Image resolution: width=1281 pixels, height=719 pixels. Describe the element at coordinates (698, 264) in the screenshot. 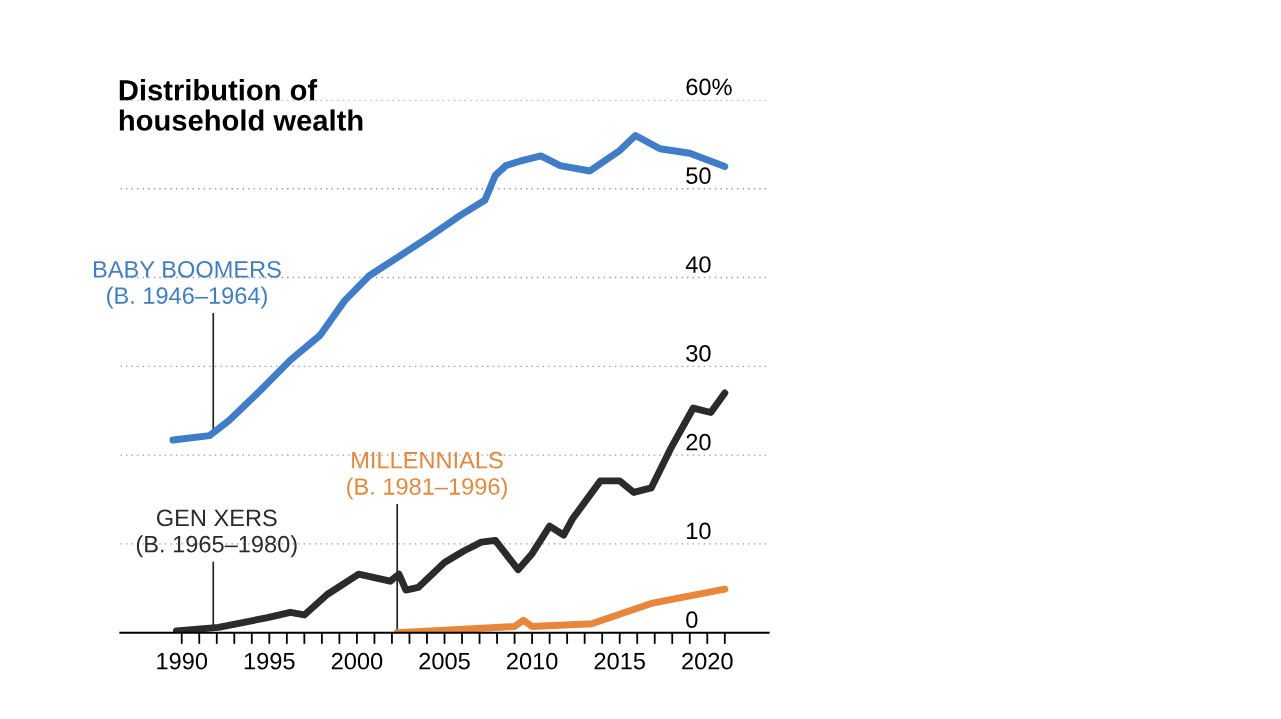

I see `y-tick-label: 40` at that location.